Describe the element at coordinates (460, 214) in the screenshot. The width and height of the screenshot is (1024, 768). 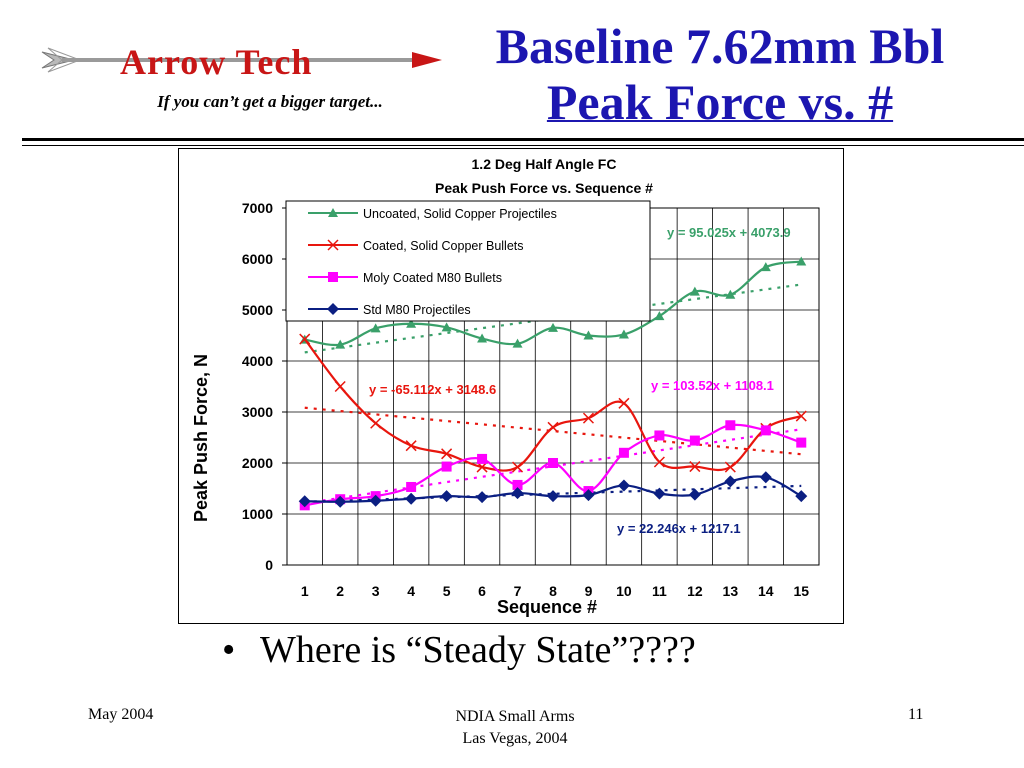
I see `legend-label: Uncoated, Solid Copper Projectiles` at that location.